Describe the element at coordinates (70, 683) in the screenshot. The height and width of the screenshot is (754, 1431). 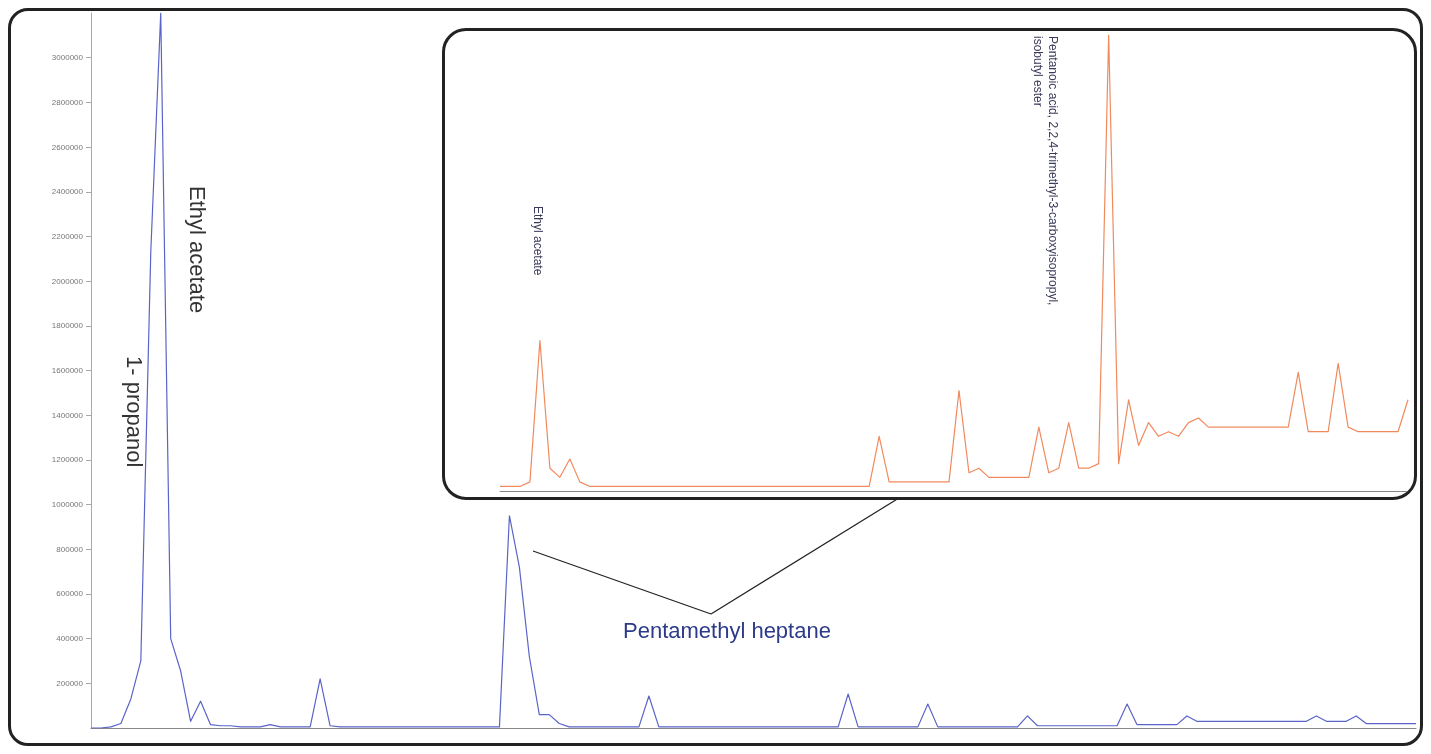
I see `y-tick-label: 200000` at that location.